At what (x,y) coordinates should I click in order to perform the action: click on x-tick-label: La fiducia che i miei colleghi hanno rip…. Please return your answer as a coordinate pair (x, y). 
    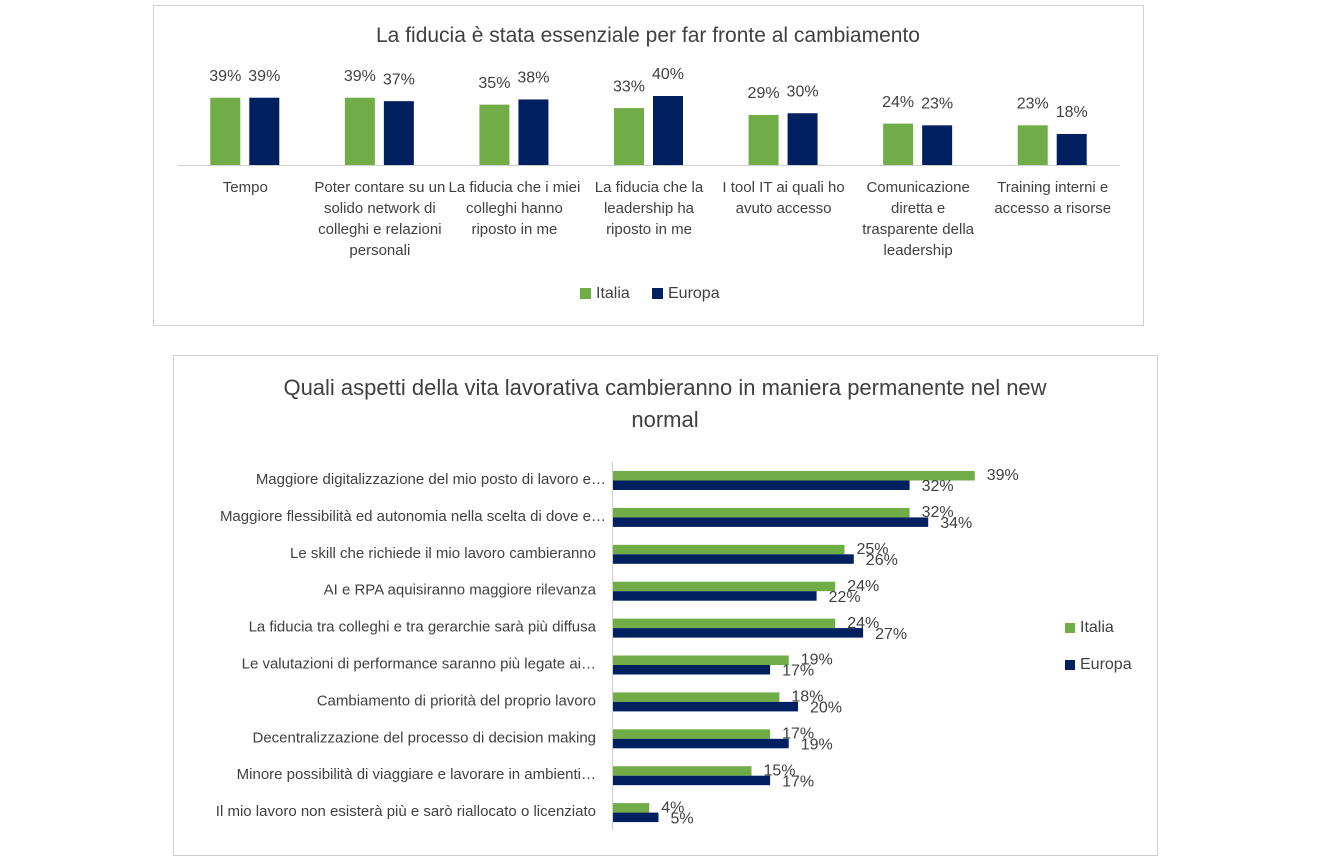
    Looking at the image, I should click on (514, 208).